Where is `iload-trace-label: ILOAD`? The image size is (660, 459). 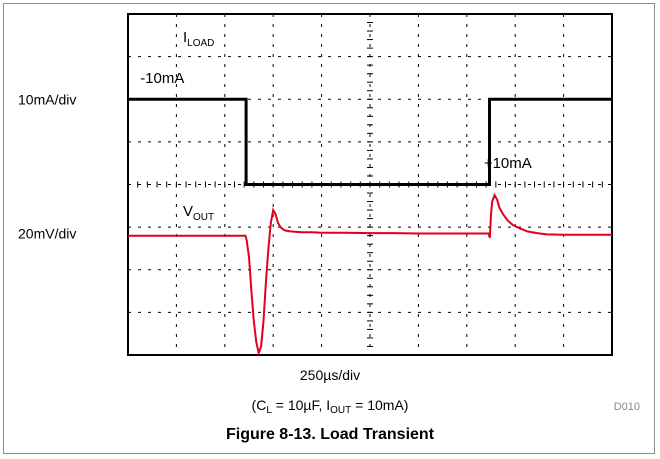 iload-trace-label: ILOAD is located at coordinates (198, 39).